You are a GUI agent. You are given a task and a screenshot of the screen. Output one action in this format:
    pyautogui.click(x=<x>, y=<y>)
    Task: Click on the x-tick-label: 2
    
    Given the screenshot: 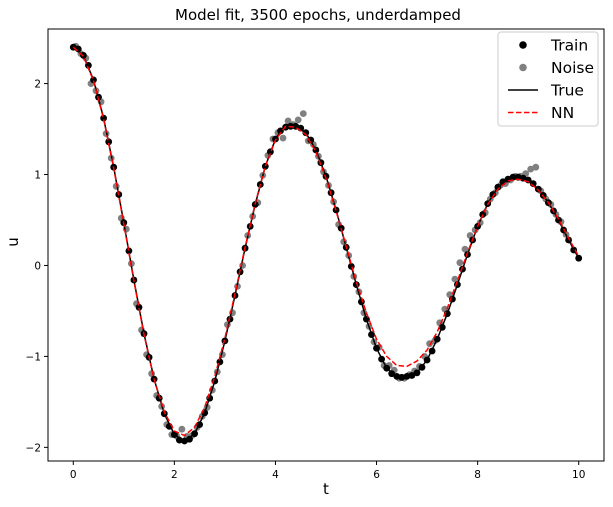 What is the action you would take?
    pyautogui.click(x=174, y=475)
    